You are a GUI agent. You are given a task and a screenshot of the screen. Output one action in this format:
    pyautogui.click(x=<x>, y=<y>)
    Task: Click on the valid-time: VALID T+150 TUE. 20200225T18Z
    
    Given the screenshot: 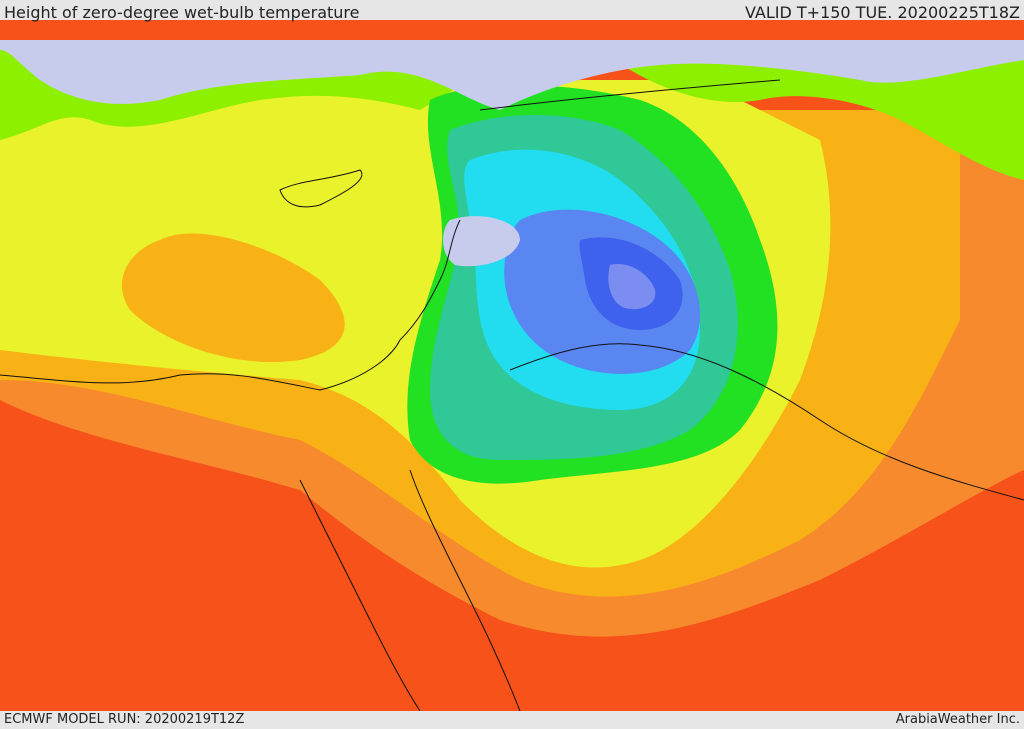 What is the action you would take?
    pyautogui.click(x=882, y=12)
    